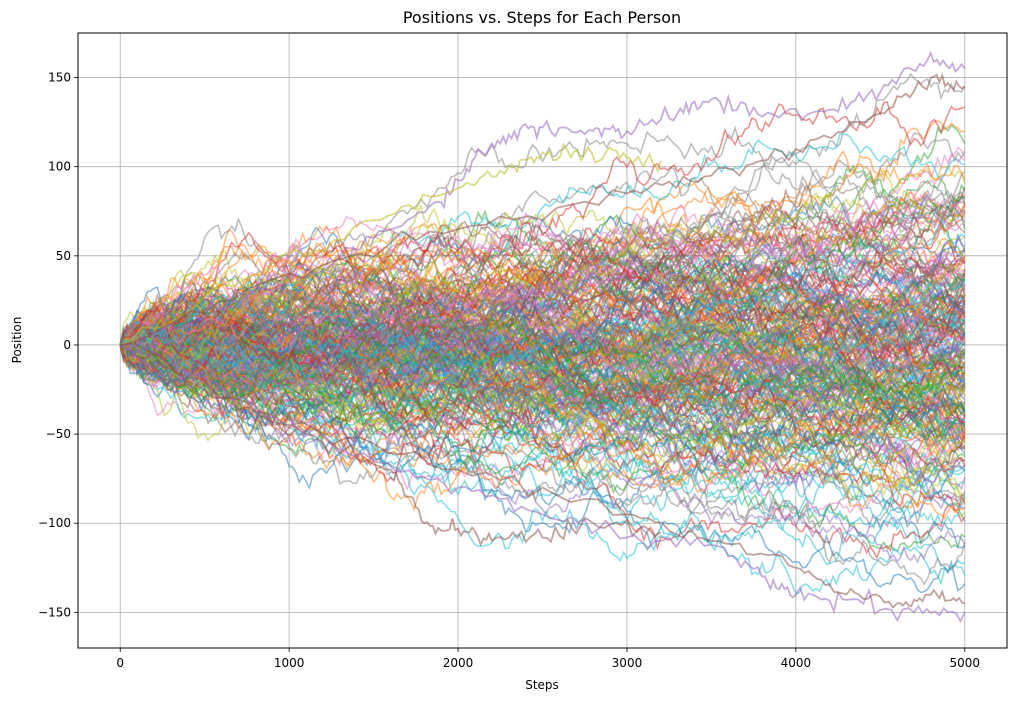 The height and width of the screenshot is (701, 1017). Describe the element at coordinates (58, 345) in the screenshot. I see `y-axis-ticks: −150 −100 −50 0 50 100 150` at that location.